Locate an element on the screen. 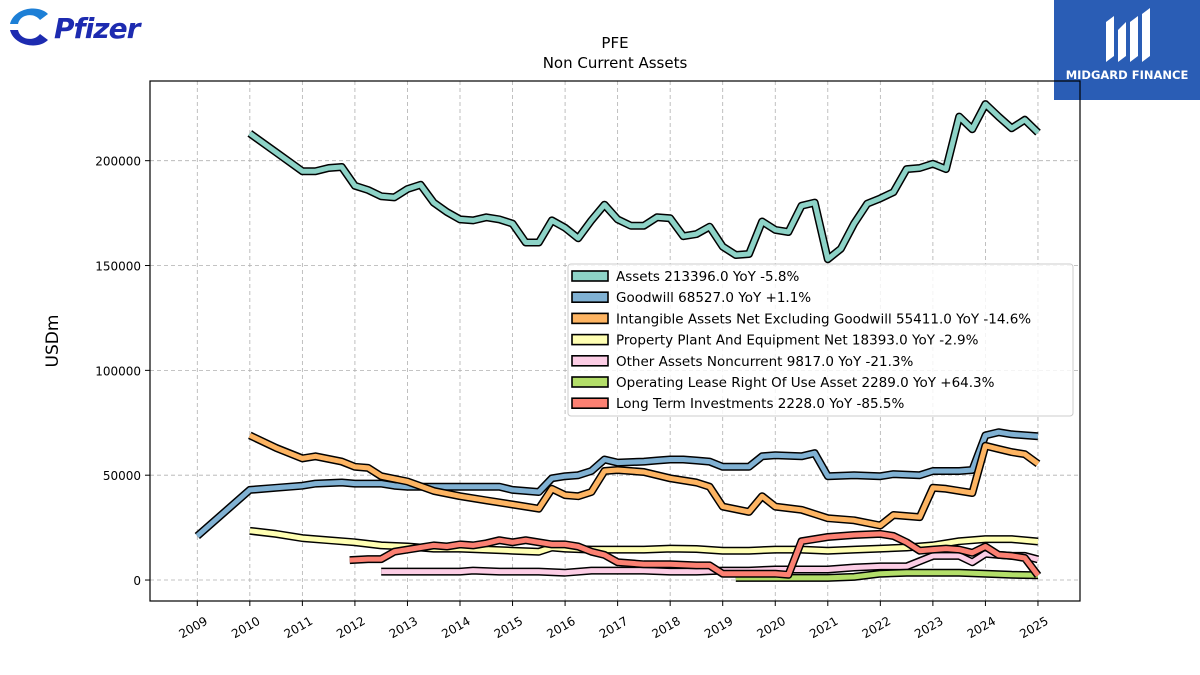  y-tick-label: 0 is located at coordinates (137, 581).